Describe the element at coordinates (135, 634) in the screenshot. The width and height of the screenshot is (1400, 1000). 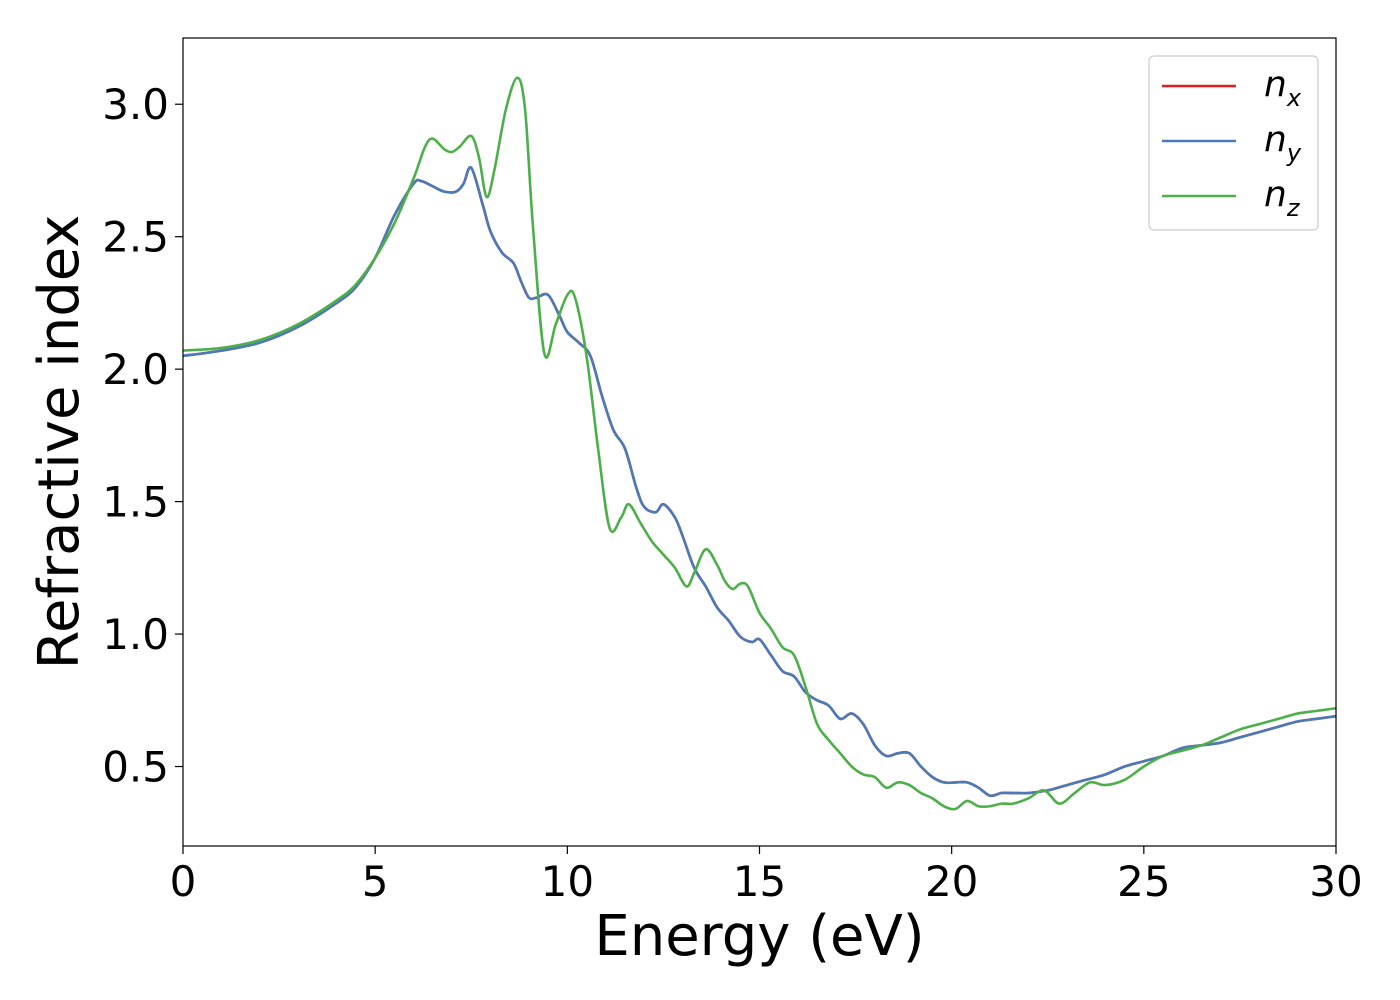
I see `y-tick-label: 1.0` at that location.